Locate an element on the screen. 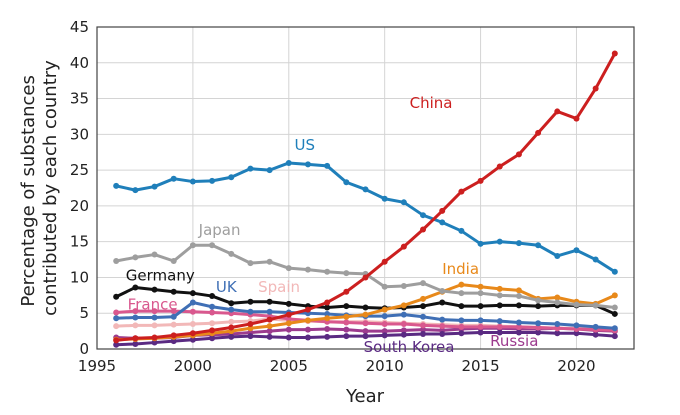 This screenshot has height=415, width=680. x-tick-label: 2005 is located at coordinates (289, 366).